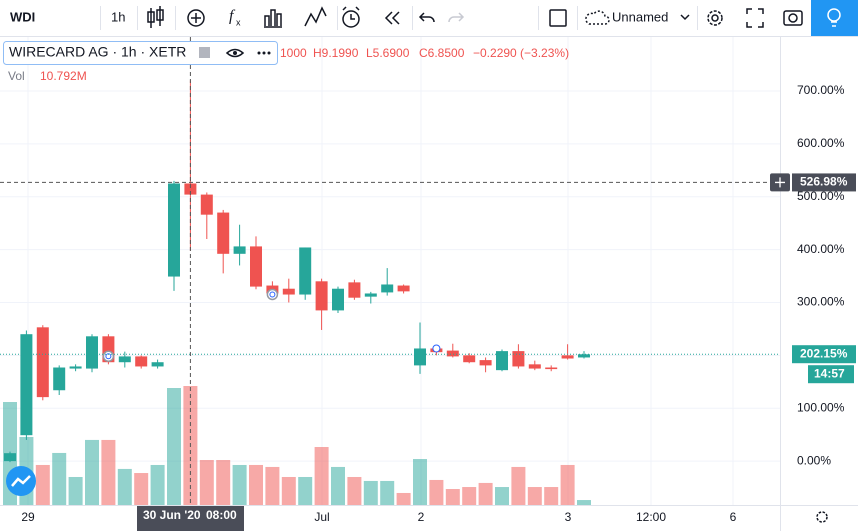 The height and width of the screenshot is (531, 858). Describe the element at coordinates (264, 53) in the screenshot. I see `more-icon` at that location.